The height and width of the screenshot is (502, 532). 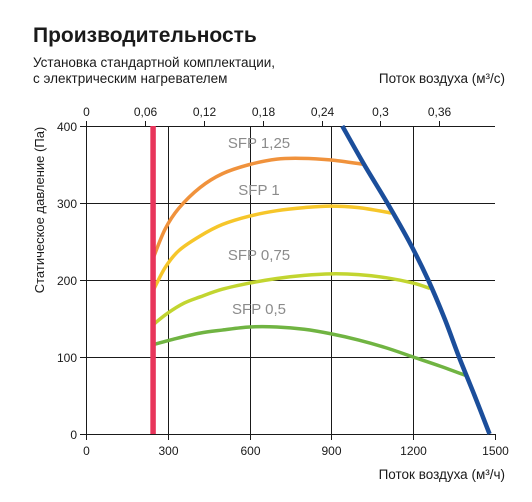 I want to click on x-tick-label: 1200, so click(x=413, y=451).